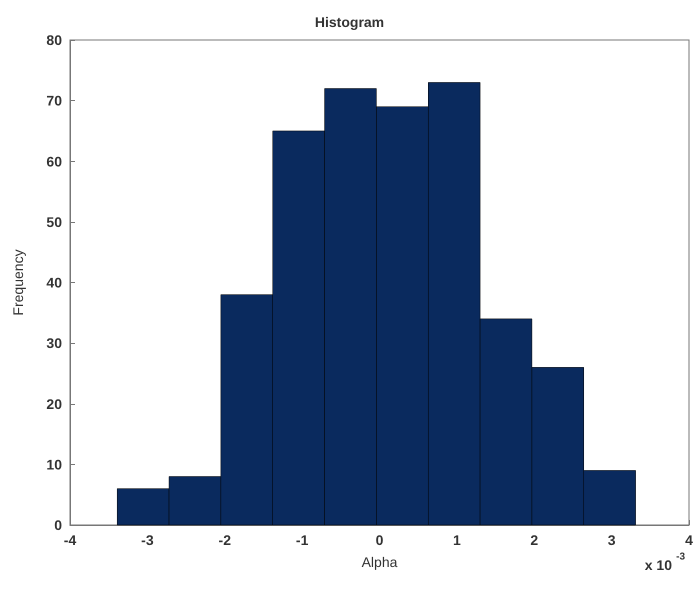 The image size is (699, 590). What do you see at coordinates (349, 22) in the screenshot?
I see `chart-title: Histogram` at bounding box center [349, 22].